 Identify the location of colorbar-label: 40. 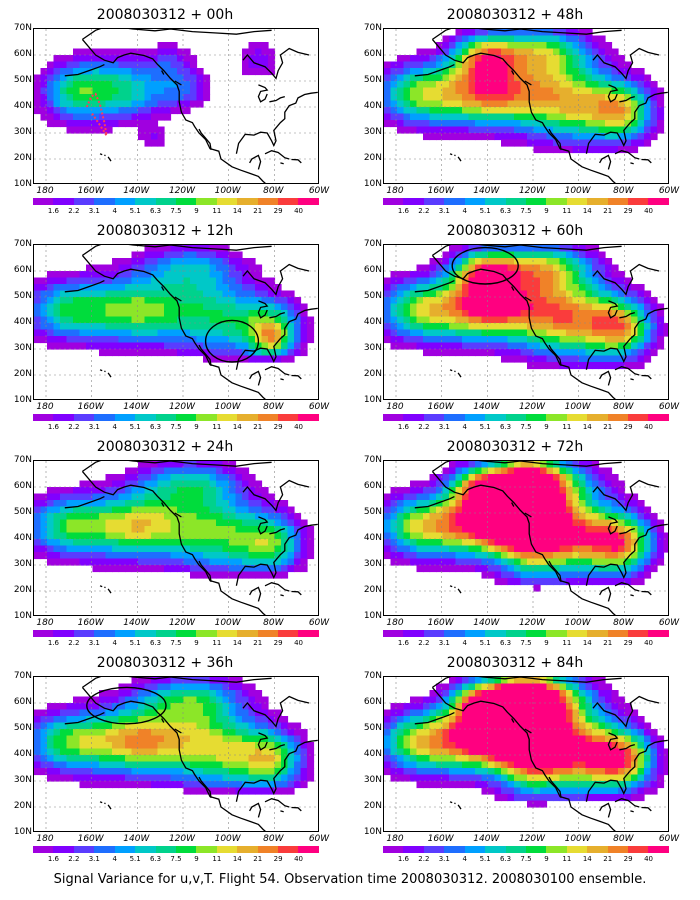
(299, 211).